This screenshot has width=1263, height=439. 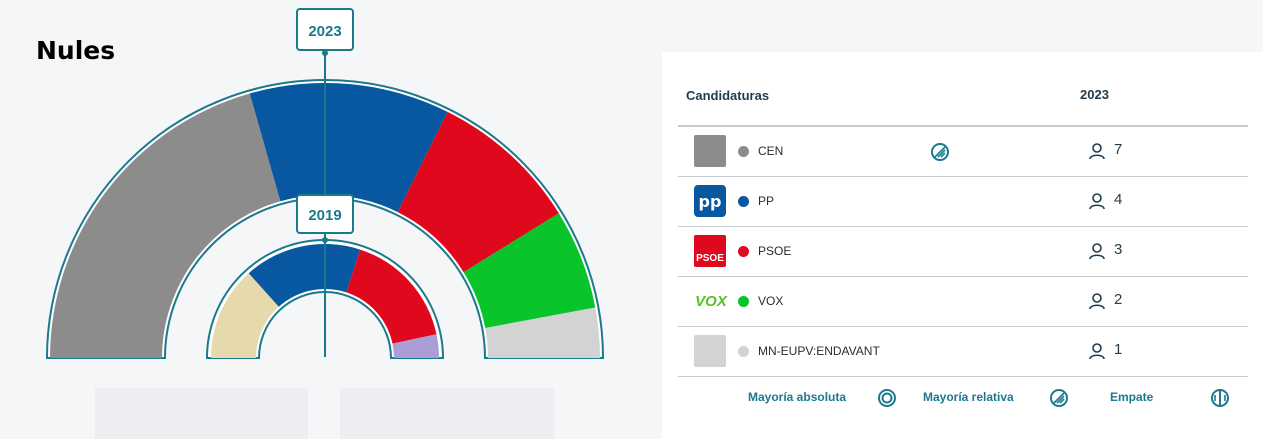 I want to click on year-badge-2019-label: 2019, so click(x=324, y=215).